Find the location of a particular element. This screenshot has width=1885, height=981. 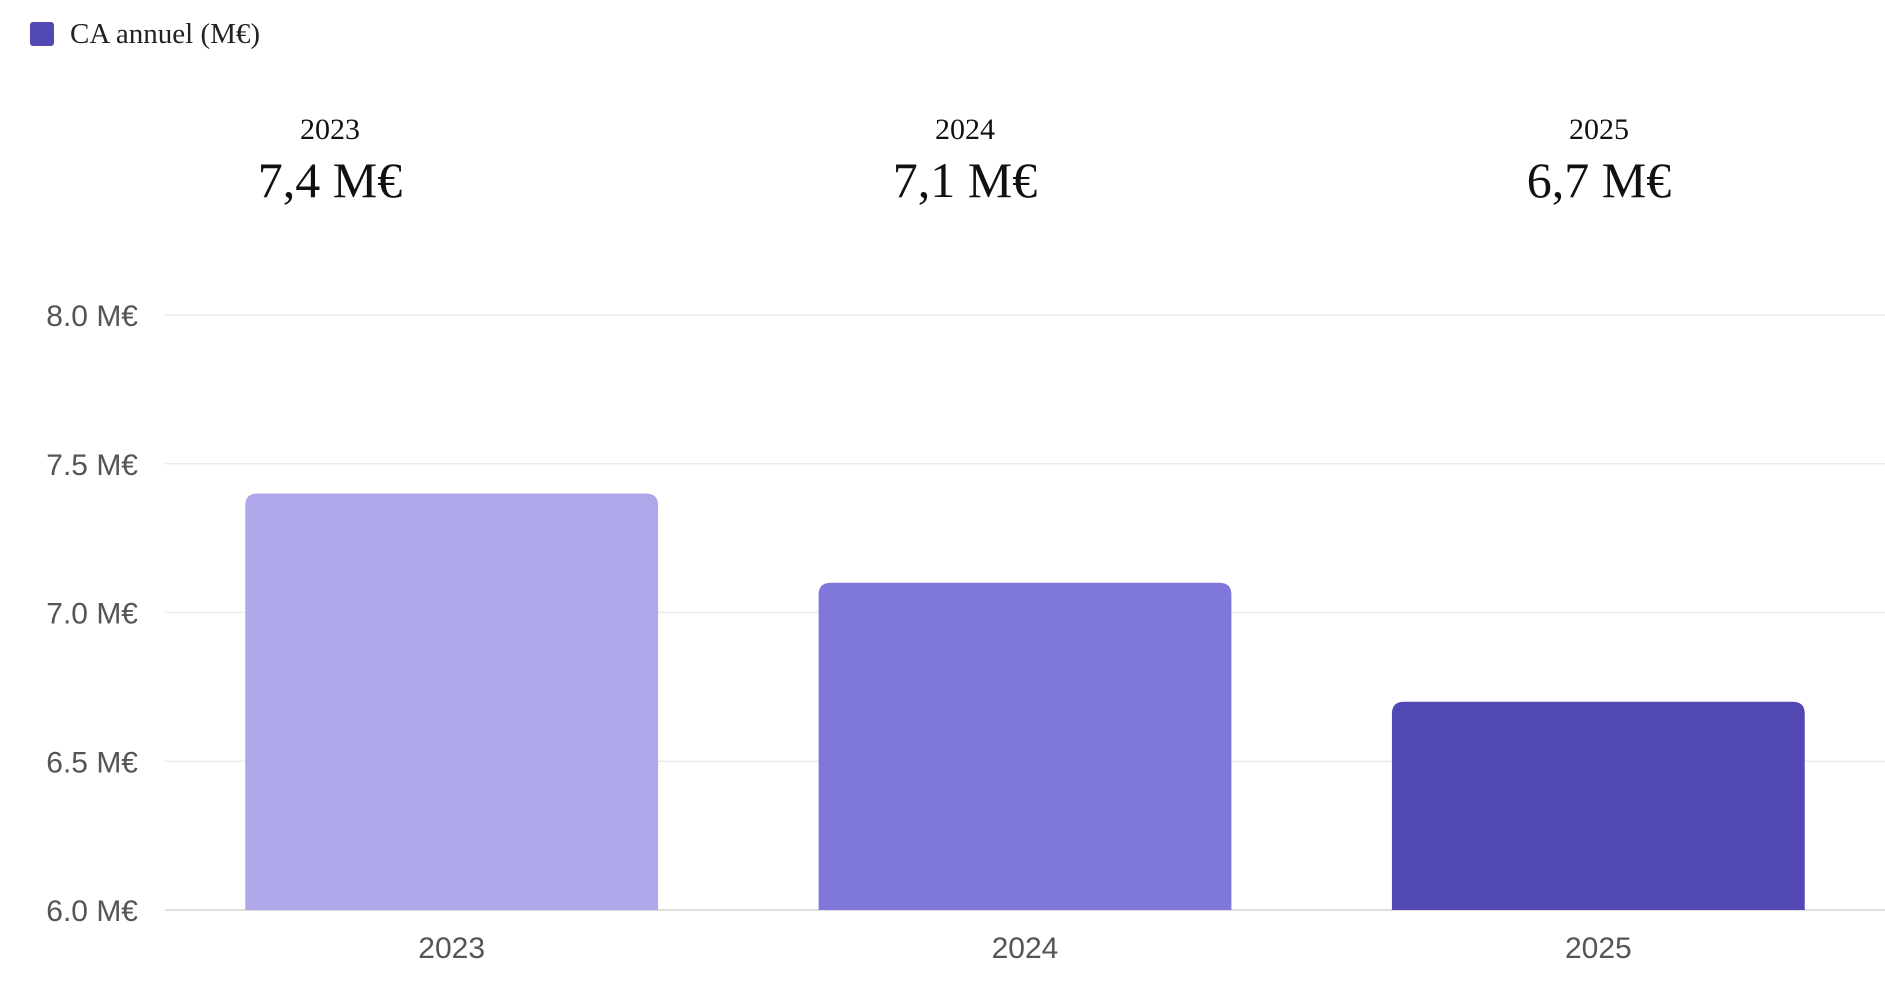

kpi-value: 6,7 M€ is located at coordinates (1599, 180).